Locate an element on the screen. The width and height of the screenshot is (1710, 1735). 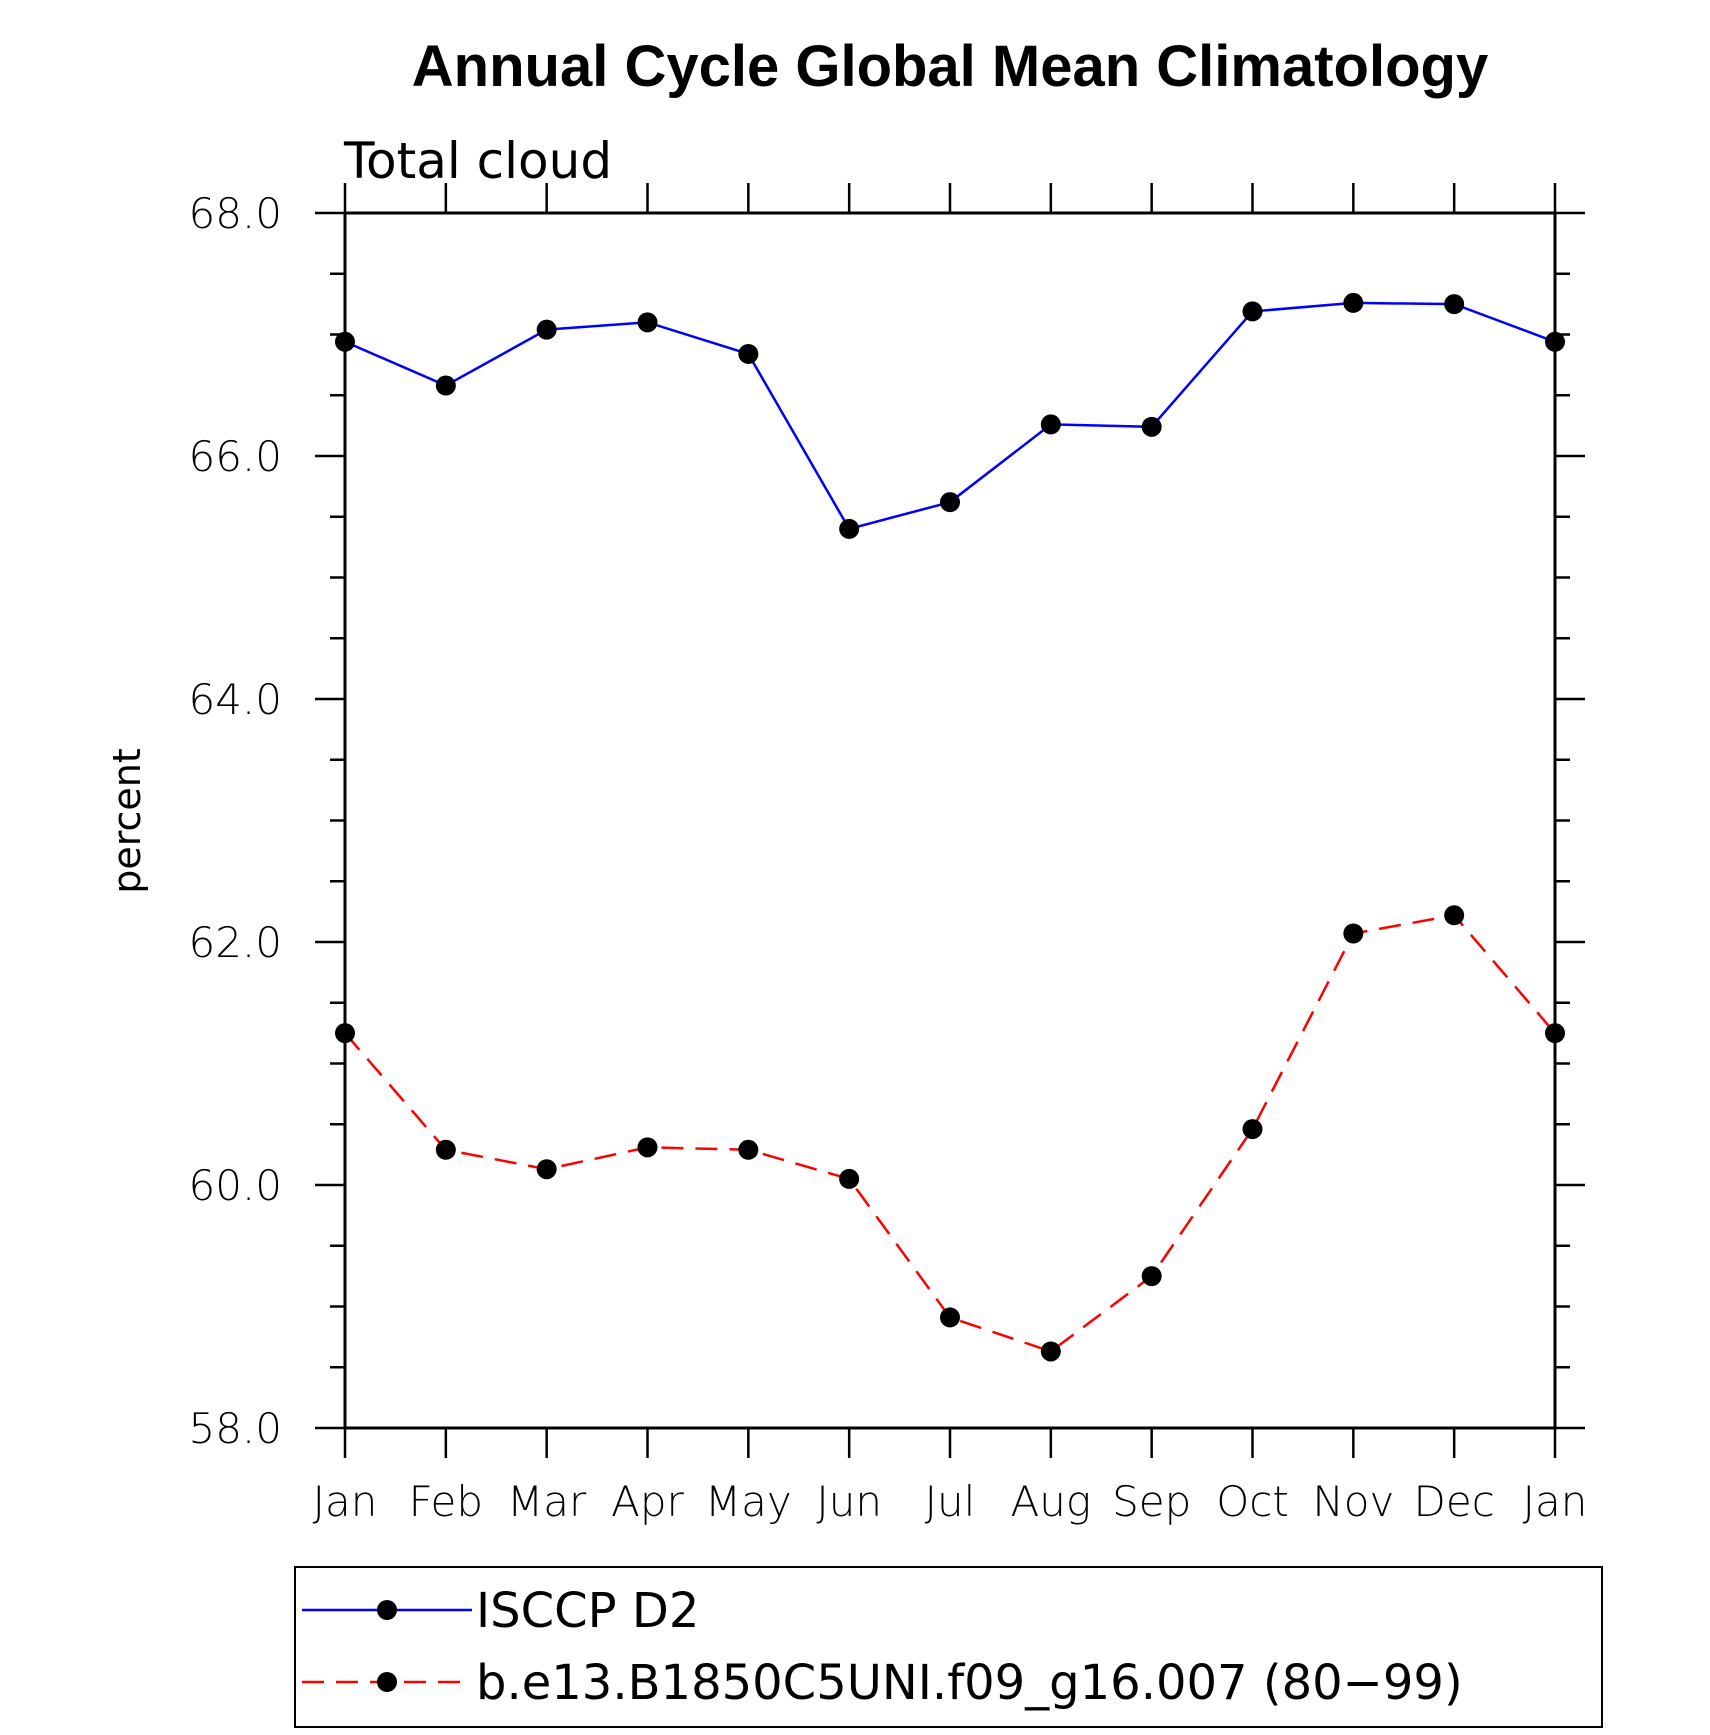
y-axis-label: percent is located at coordinates (127, 821).